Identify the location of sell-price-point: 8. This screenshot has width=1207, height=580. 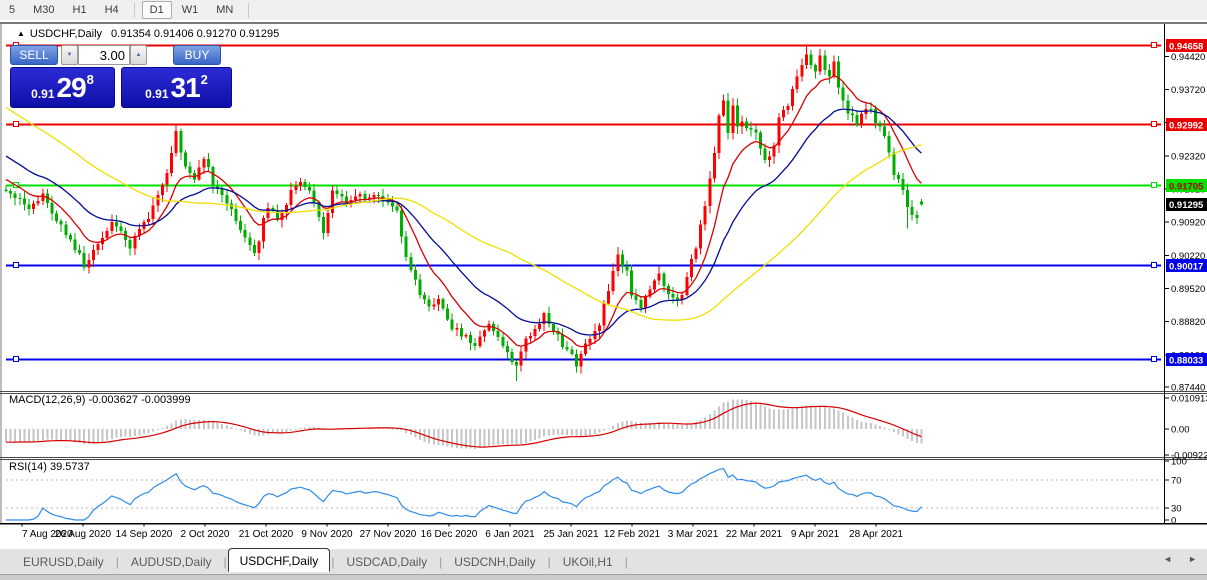
(90, 79).